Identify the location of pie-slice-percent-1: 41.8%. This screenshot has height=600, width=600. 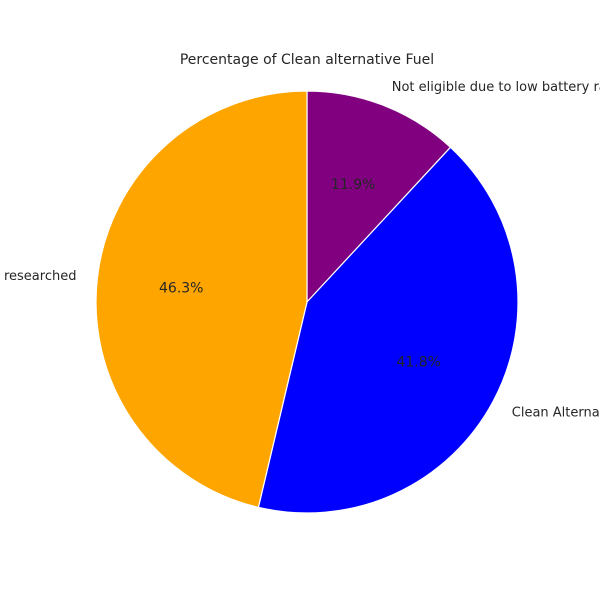
(418, 363).